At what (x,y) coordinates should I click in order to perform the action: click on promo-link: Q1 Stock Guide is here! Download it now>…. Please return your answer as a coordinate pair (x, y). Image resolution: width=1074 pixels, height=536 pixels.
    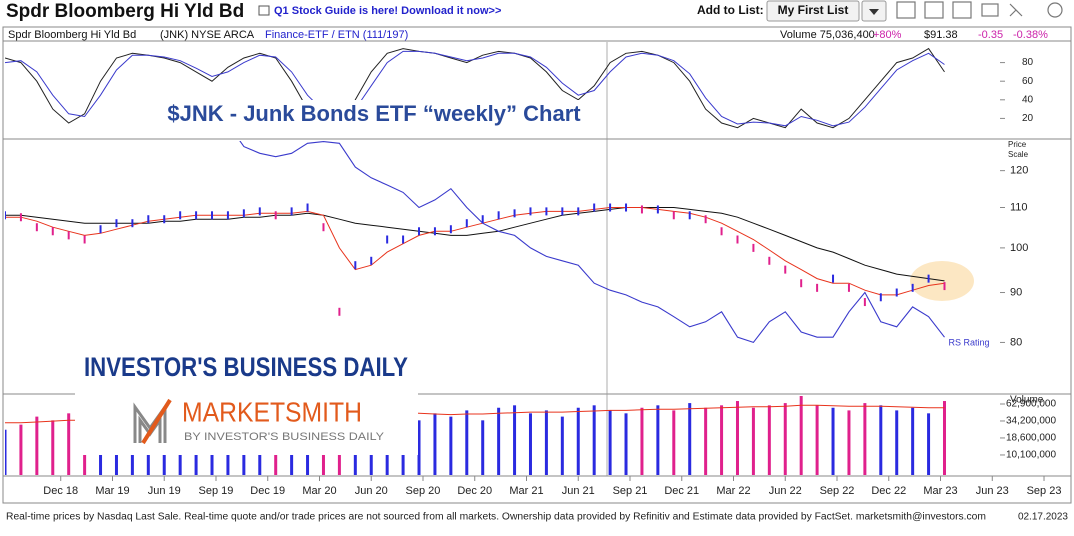
    Looking at the image, I should click on (387, 11).